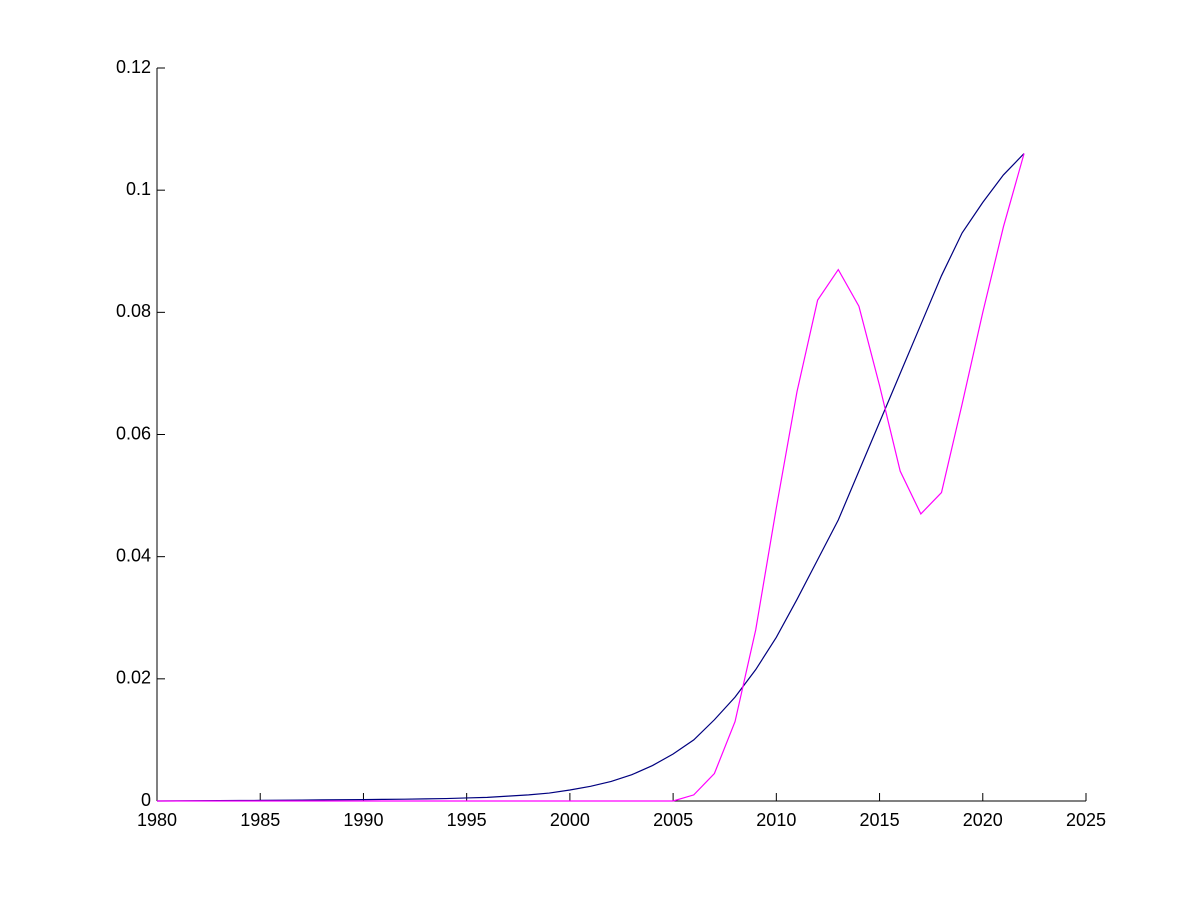  Describe the element at coordinates (157, 820) in the screenshot. I see `x-tick-label: 1980` at that location.